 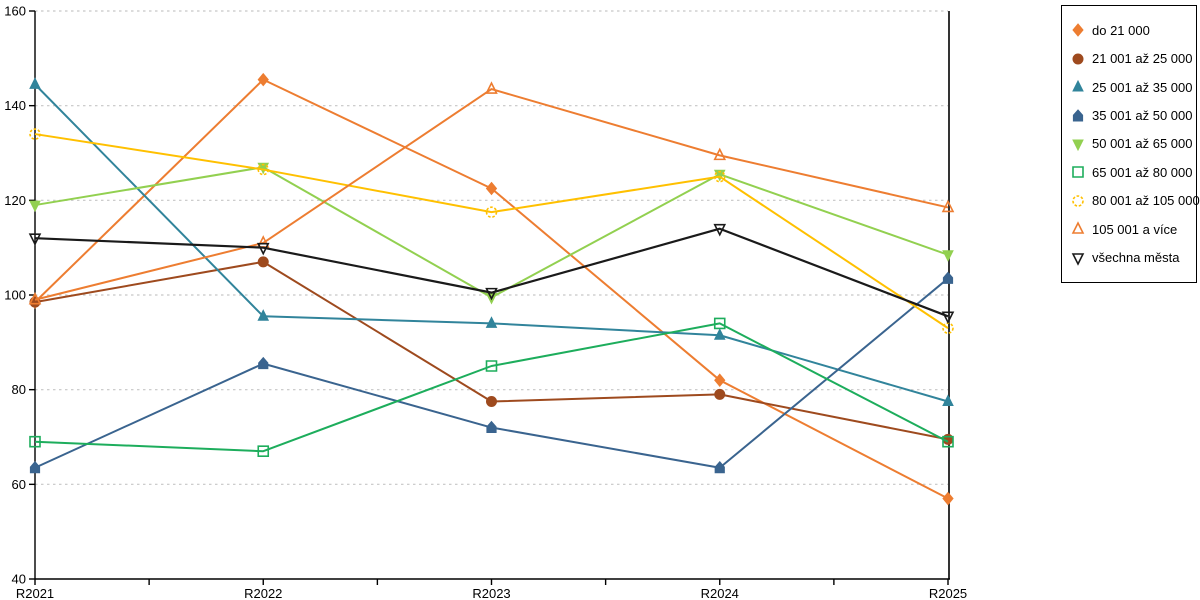 I want to click on legend-item-label: 35 001 až 50 000, so click(x=1142, y=116).